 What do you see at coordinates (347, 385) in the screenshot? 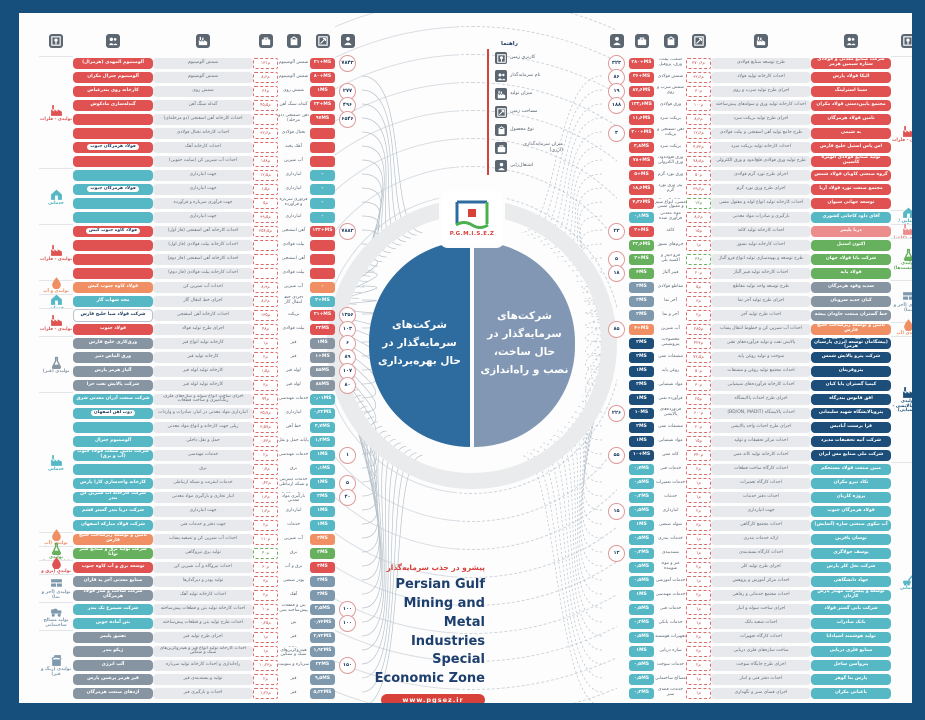
I see `employment-count: ۸۰` at bounding box center [347, 385].